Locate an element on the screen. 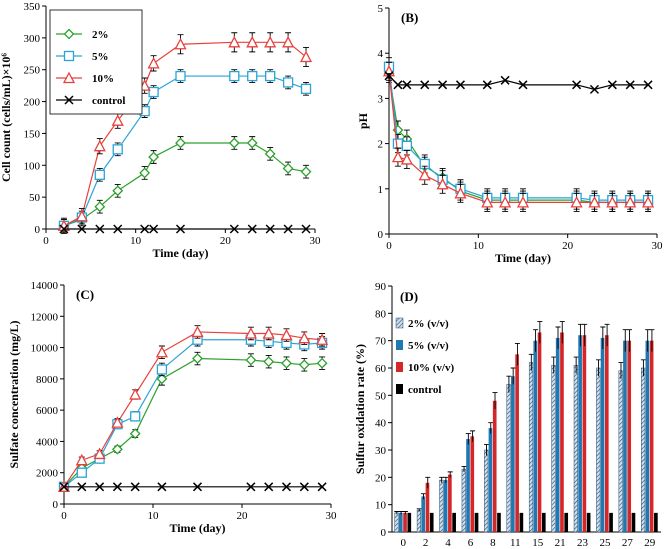 The height and width of the screenshot is (549, 669). y-tick-label: 12000 is located at coordinates (45, 317).